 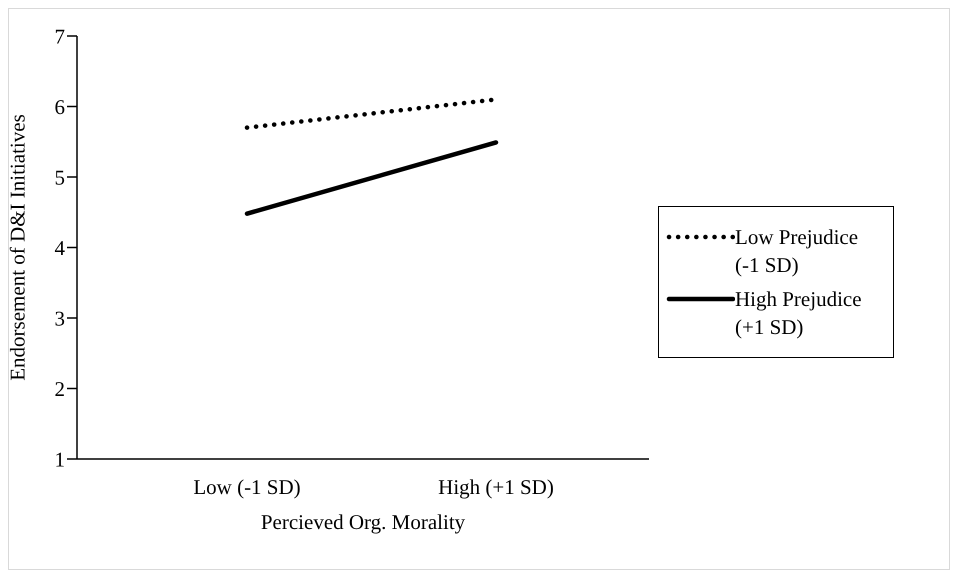 I want to click on legend-label: Low Prejudice (-1 SD), so click(x=797, y=251).